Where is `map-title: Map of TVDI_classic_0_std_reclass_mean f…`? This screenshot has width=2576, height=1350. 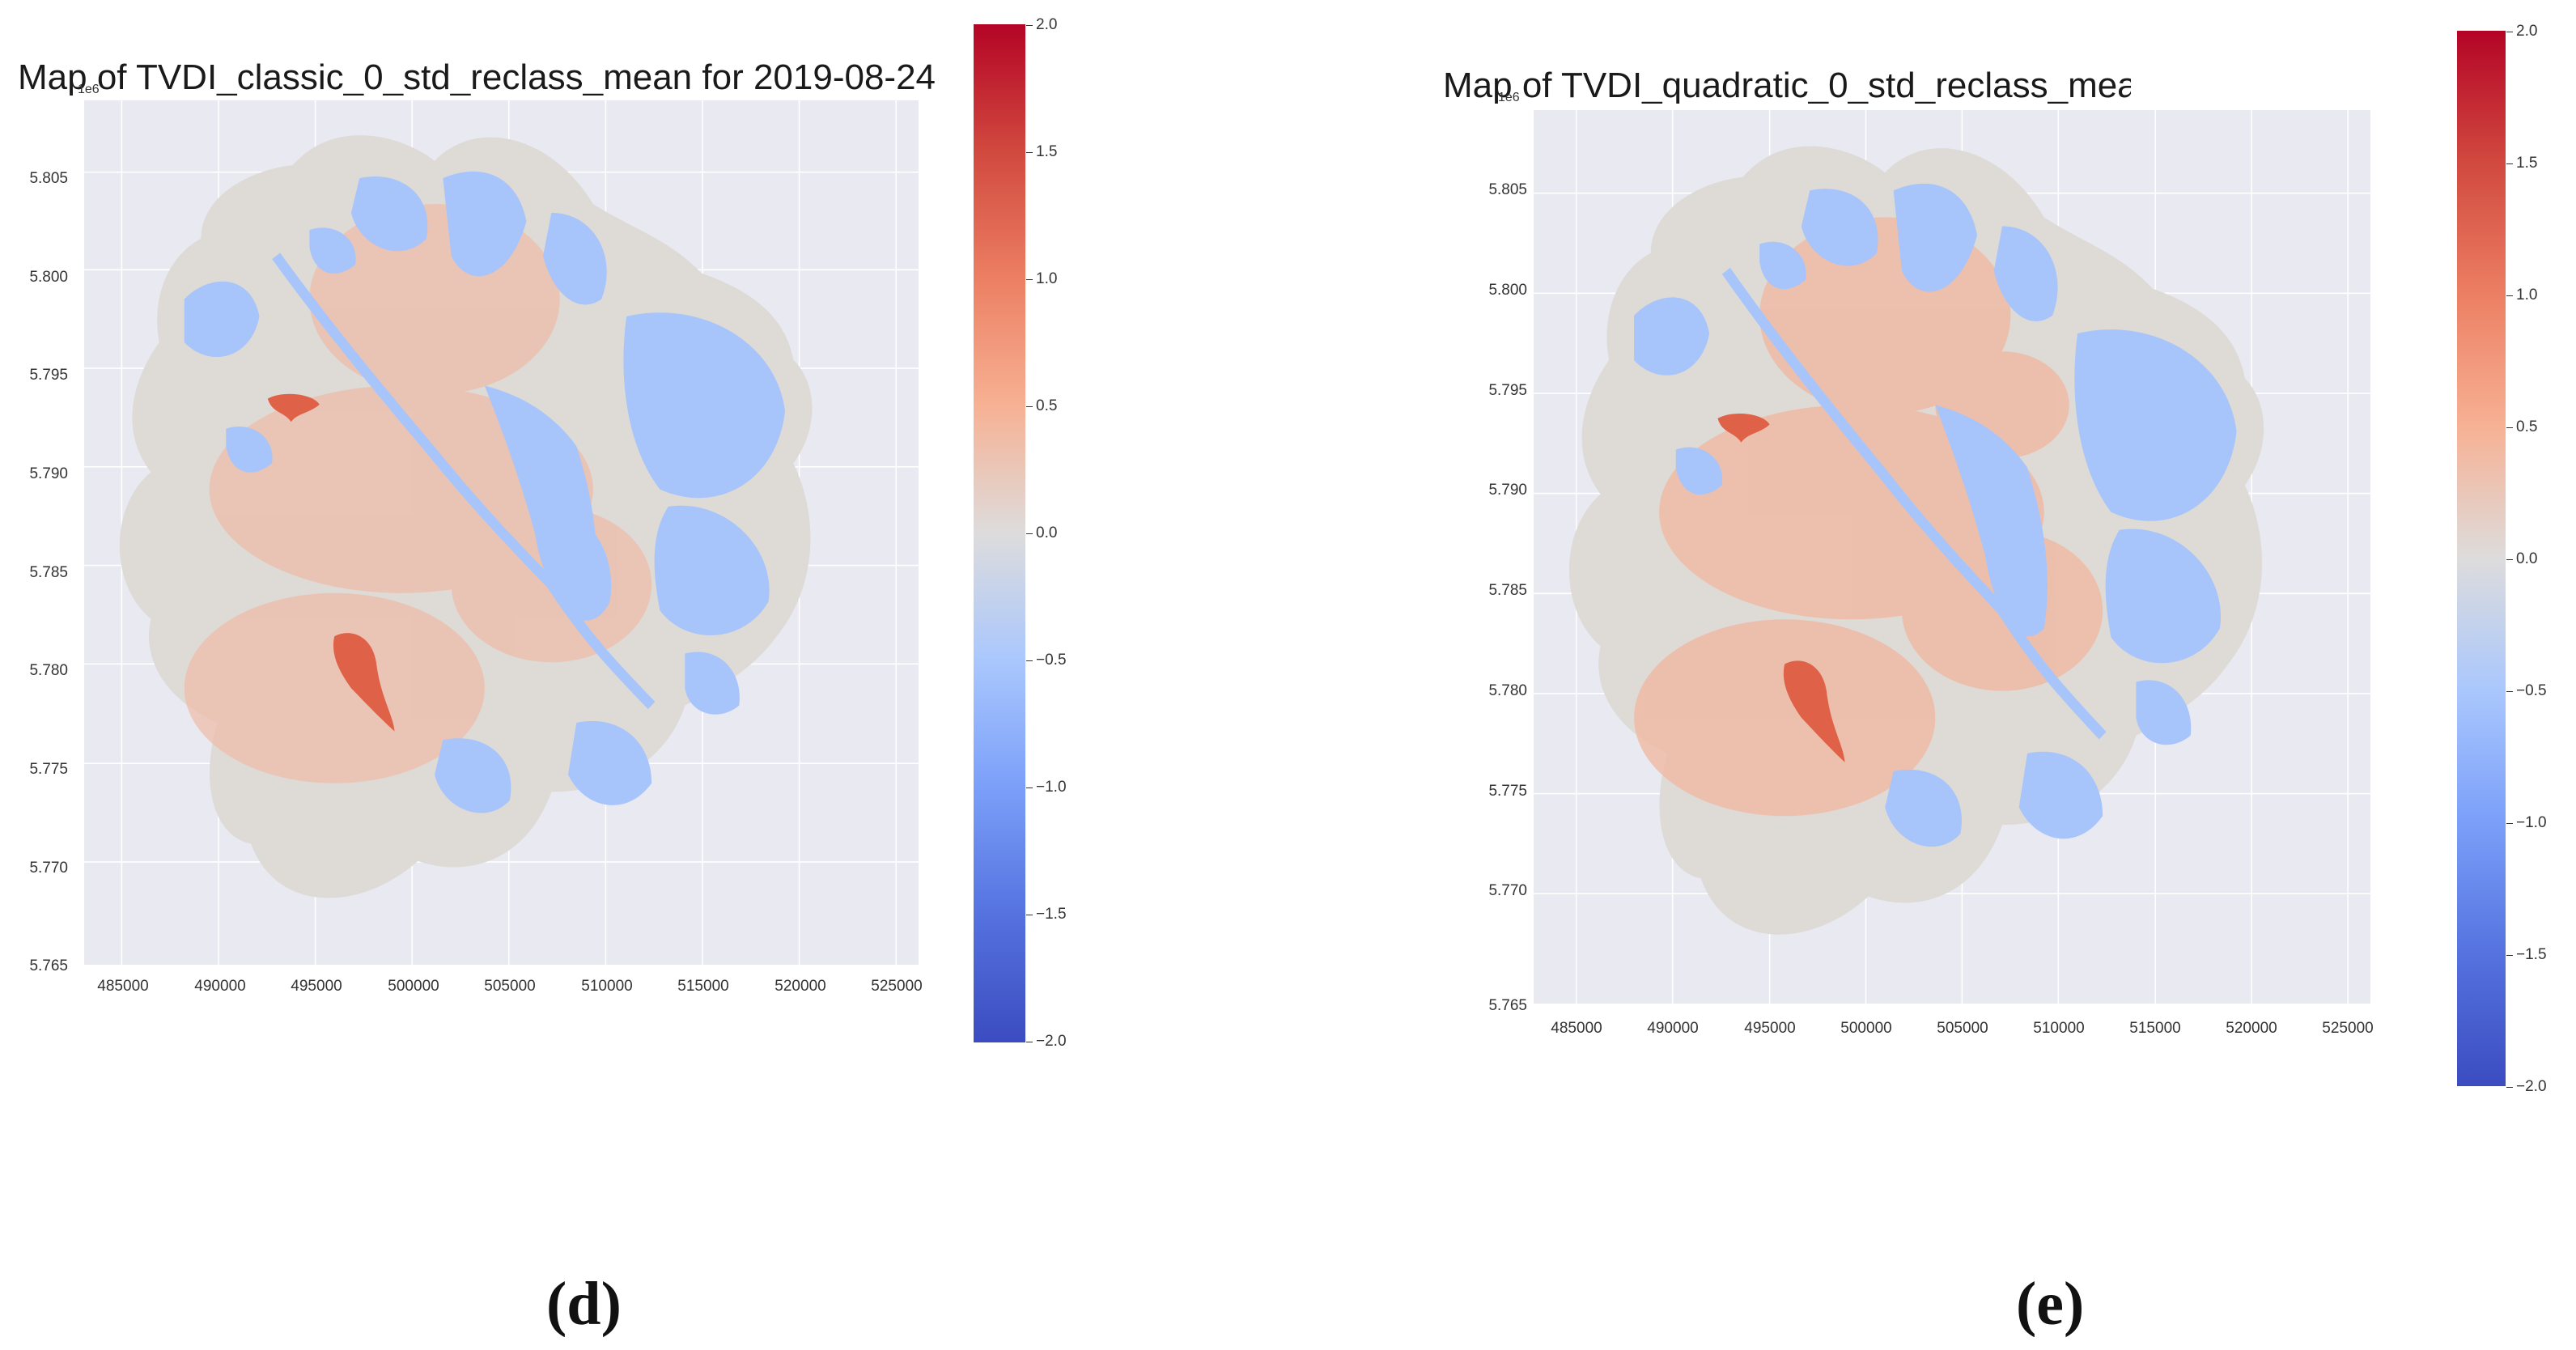
map-title: Map of TVDI_classic_0_std_reclass_mean f… is located at coordinates (477, 78).